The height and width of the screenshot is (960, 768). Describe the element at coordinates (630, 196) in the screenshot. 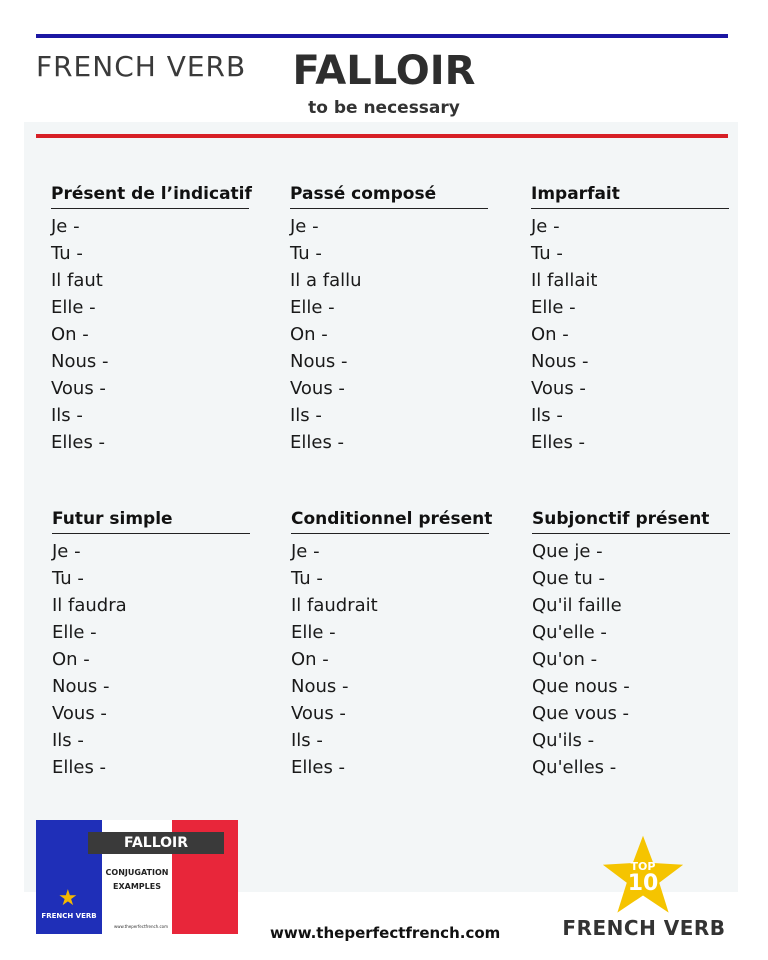

I see `tense-title: Imparfait` at that location.